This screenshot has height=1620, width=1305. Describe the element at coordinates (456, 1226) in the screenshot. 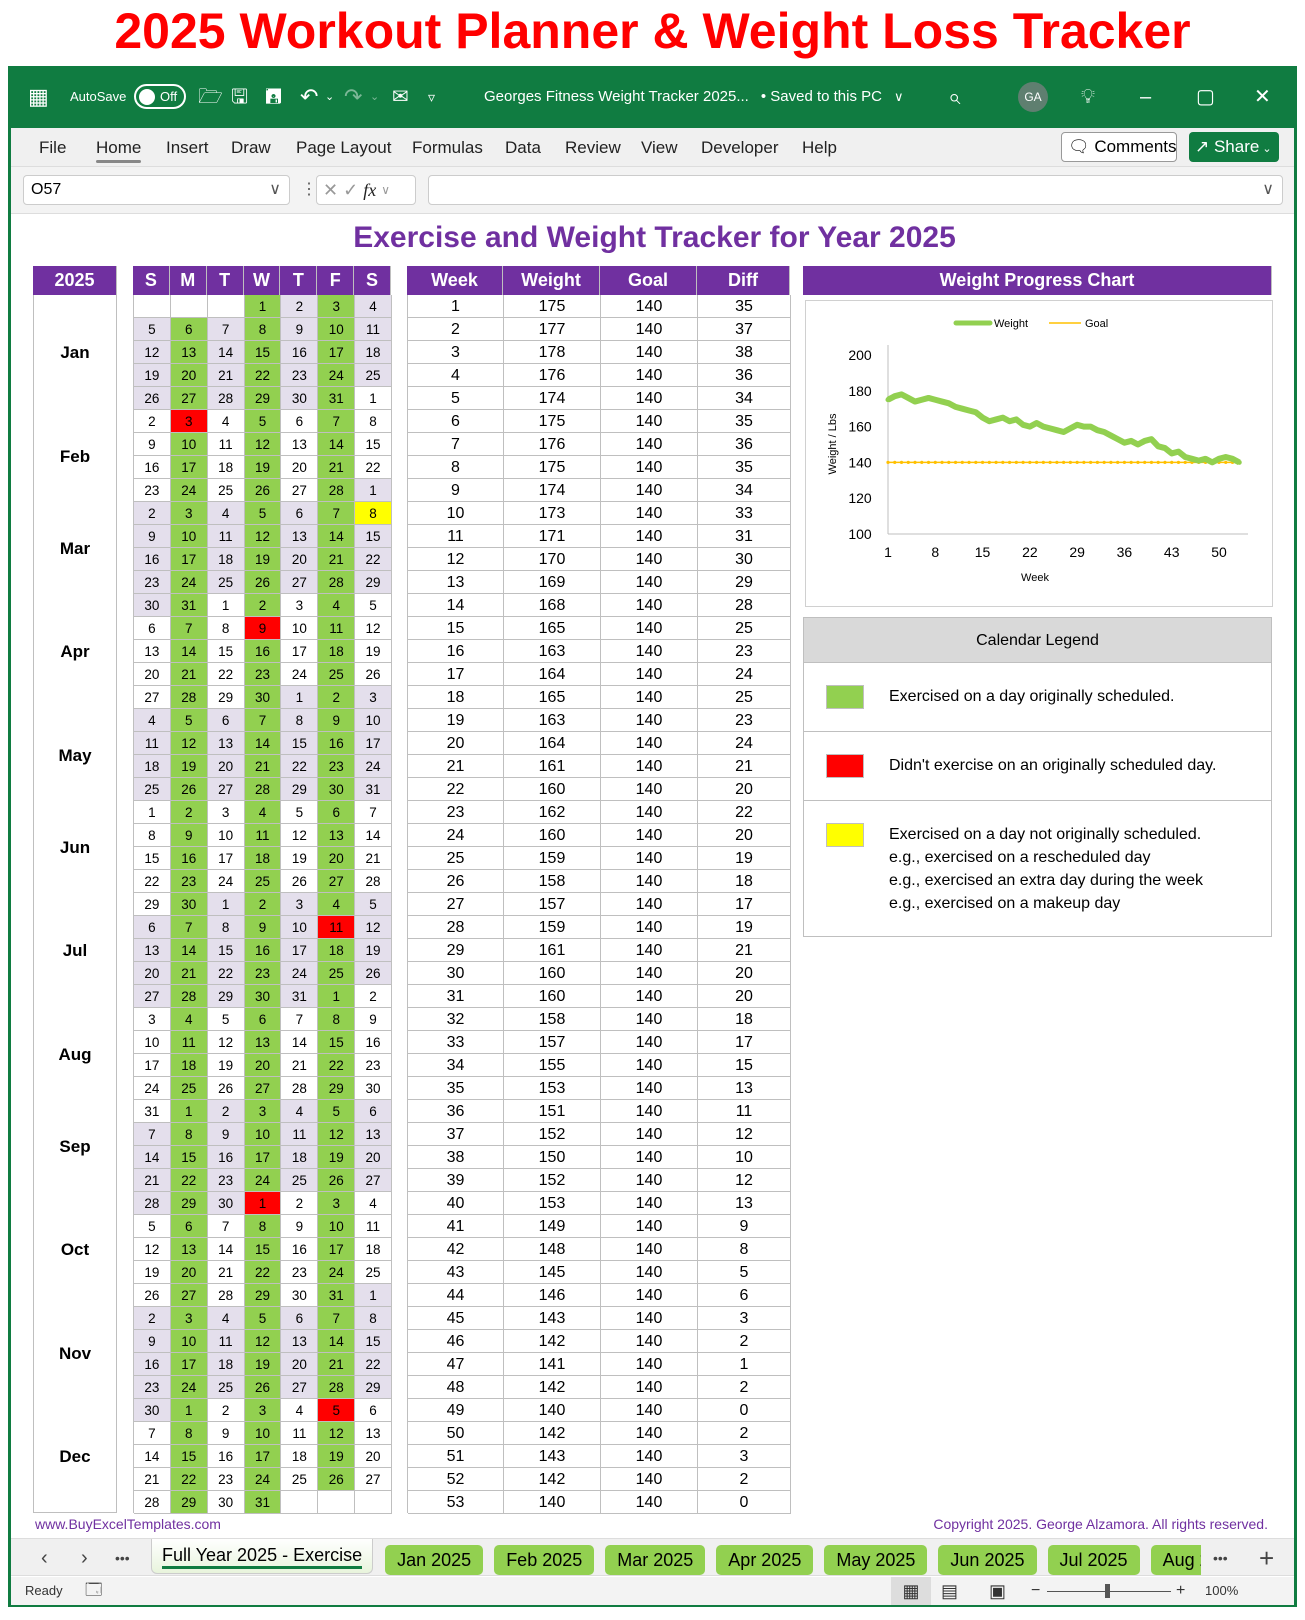

I see `week-cell: 41` at that location.